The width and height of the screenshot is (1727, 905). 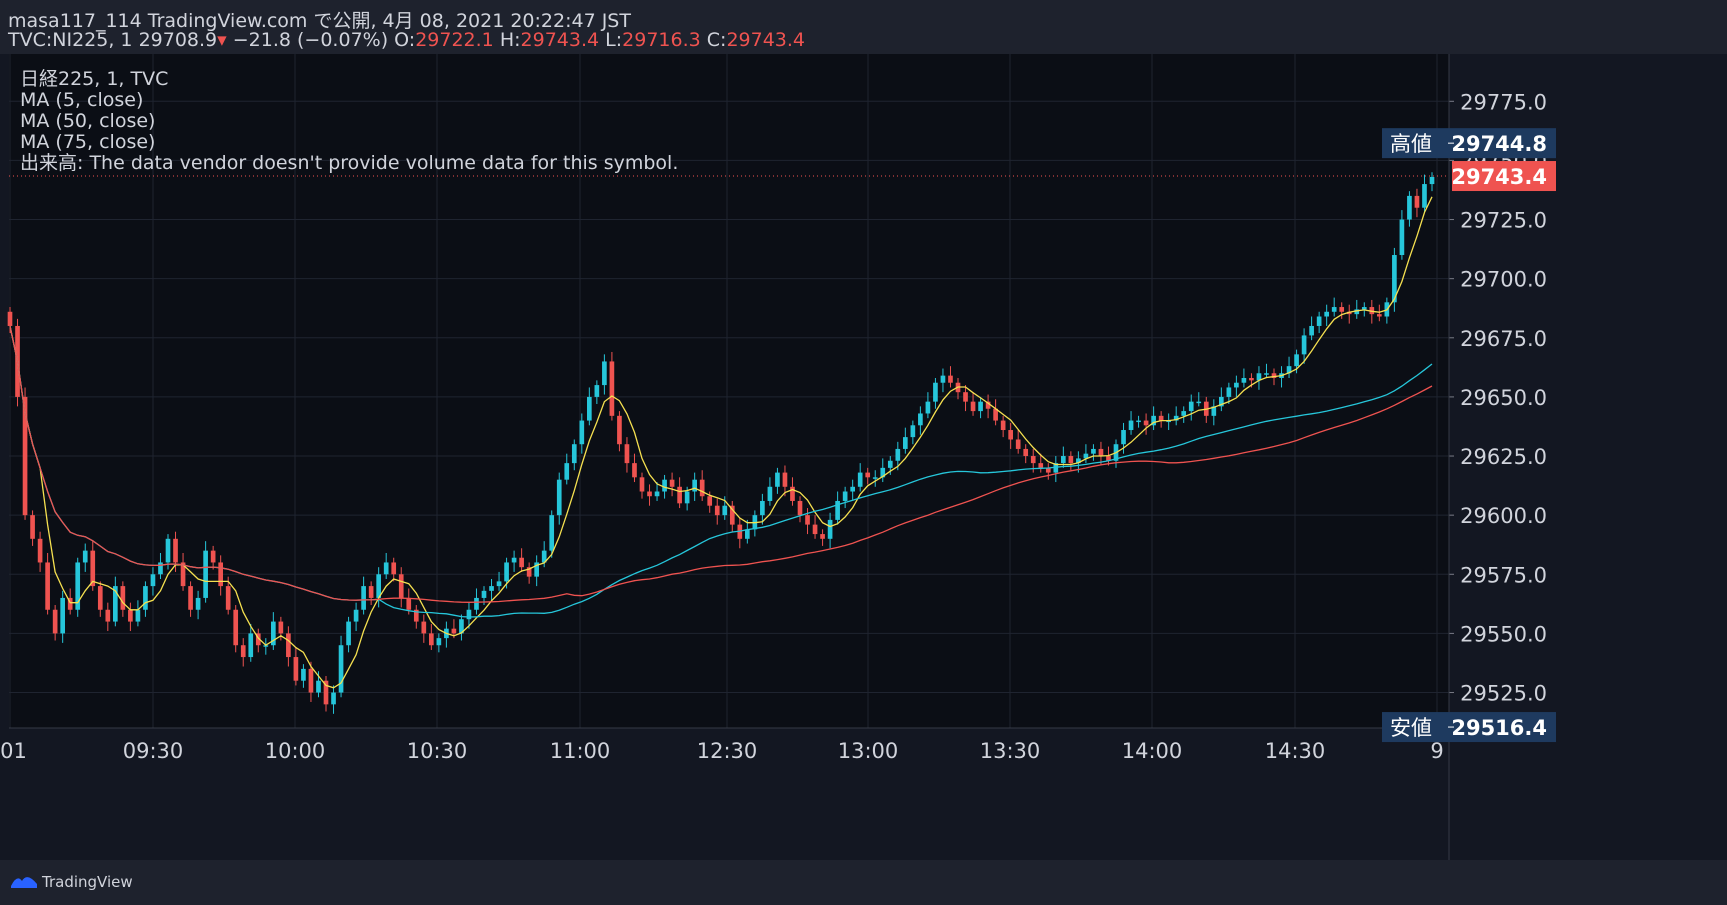 I want to click on symbol-label: TVC:NI225, 1, so click(x=70, y=40).